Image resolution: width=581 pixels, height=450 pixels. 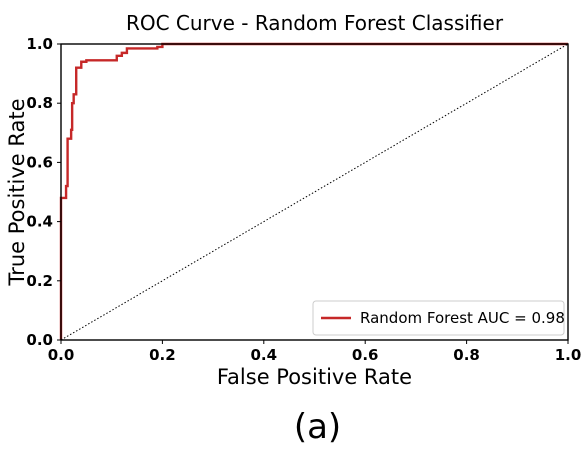 What do you see at coordinates (314, 352) in the screenshot?
I see `x-axis-ticks: 0.0 0.2 0.4 0.6 0.8 1.0` at bounding box center [314, 352].